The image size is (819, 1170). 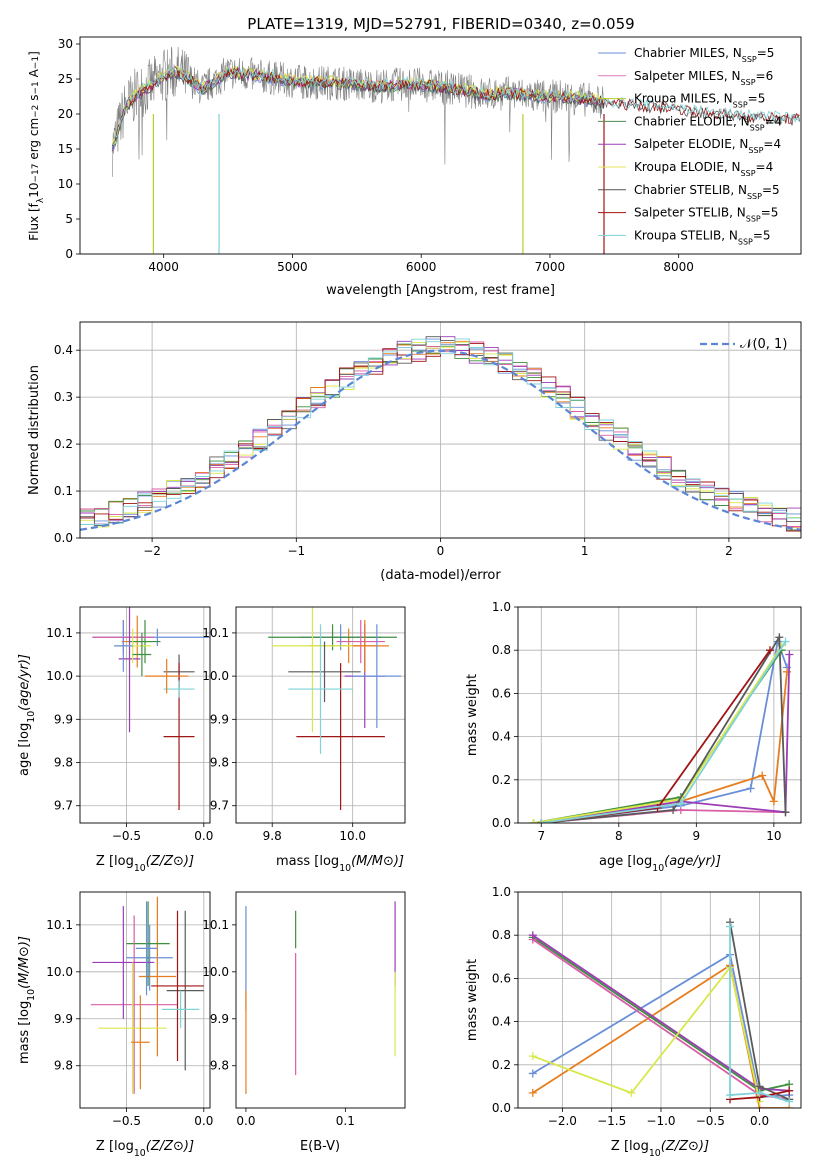 What do you see at coordinates (707, 192) in the screenshot?
I see `legend-label-7: Chabrier STELIB, NSSP=5` at bounding box center [707, 192].